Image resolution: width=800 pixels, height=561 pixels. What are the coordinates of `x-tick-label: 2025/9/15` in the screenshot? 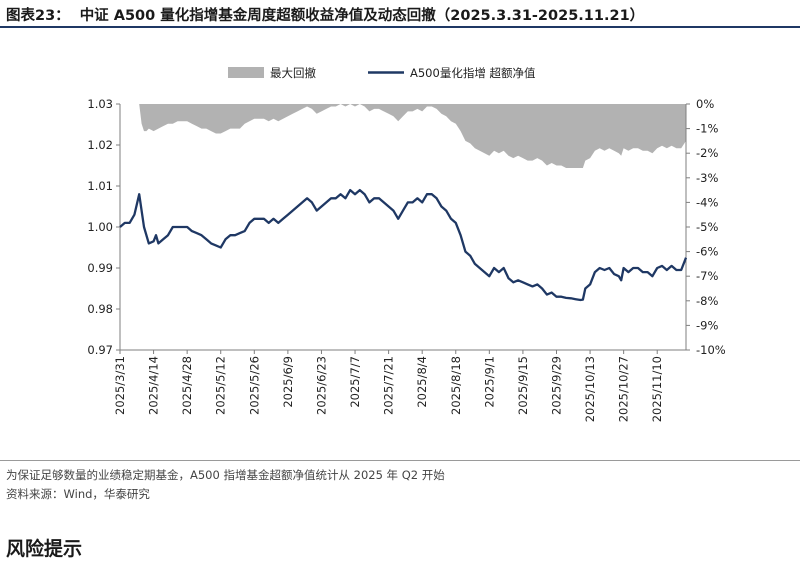 It's located at (523, 385).